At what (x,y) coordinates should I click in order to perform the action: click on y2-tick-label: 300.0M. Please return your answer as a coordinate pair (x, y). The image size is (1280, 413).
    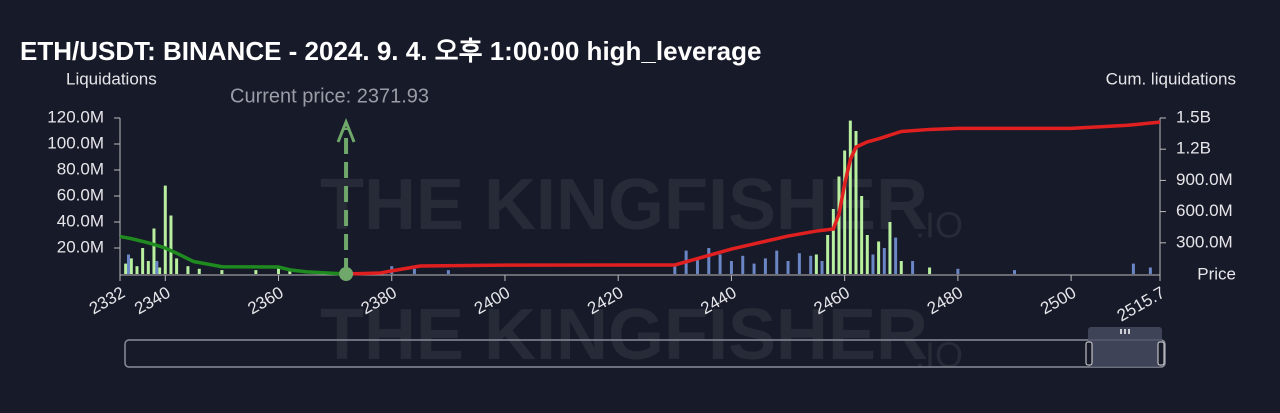
    Looking at the image, I should click on (1204, 241).